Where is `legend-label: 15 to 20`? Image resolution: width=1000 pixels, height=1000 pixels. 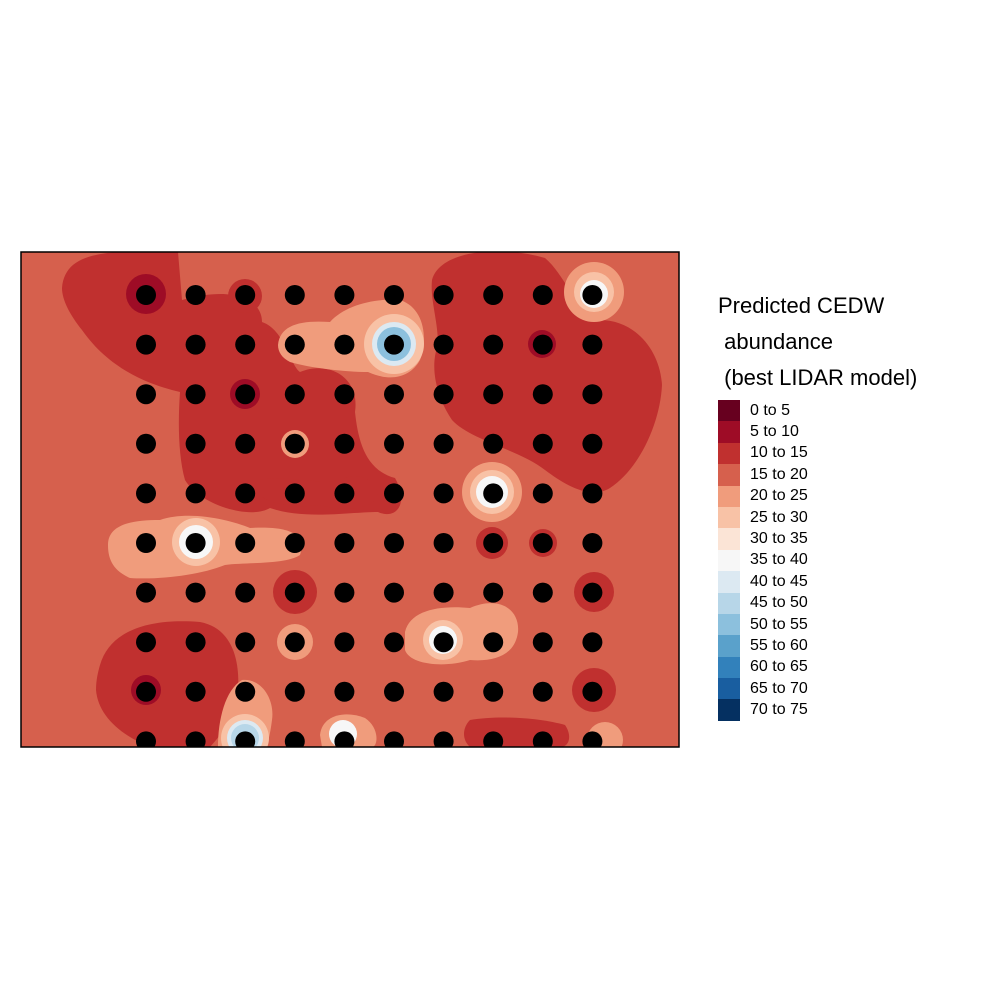
legend-label: 15 to 20 is located at coordinates (779, 474).